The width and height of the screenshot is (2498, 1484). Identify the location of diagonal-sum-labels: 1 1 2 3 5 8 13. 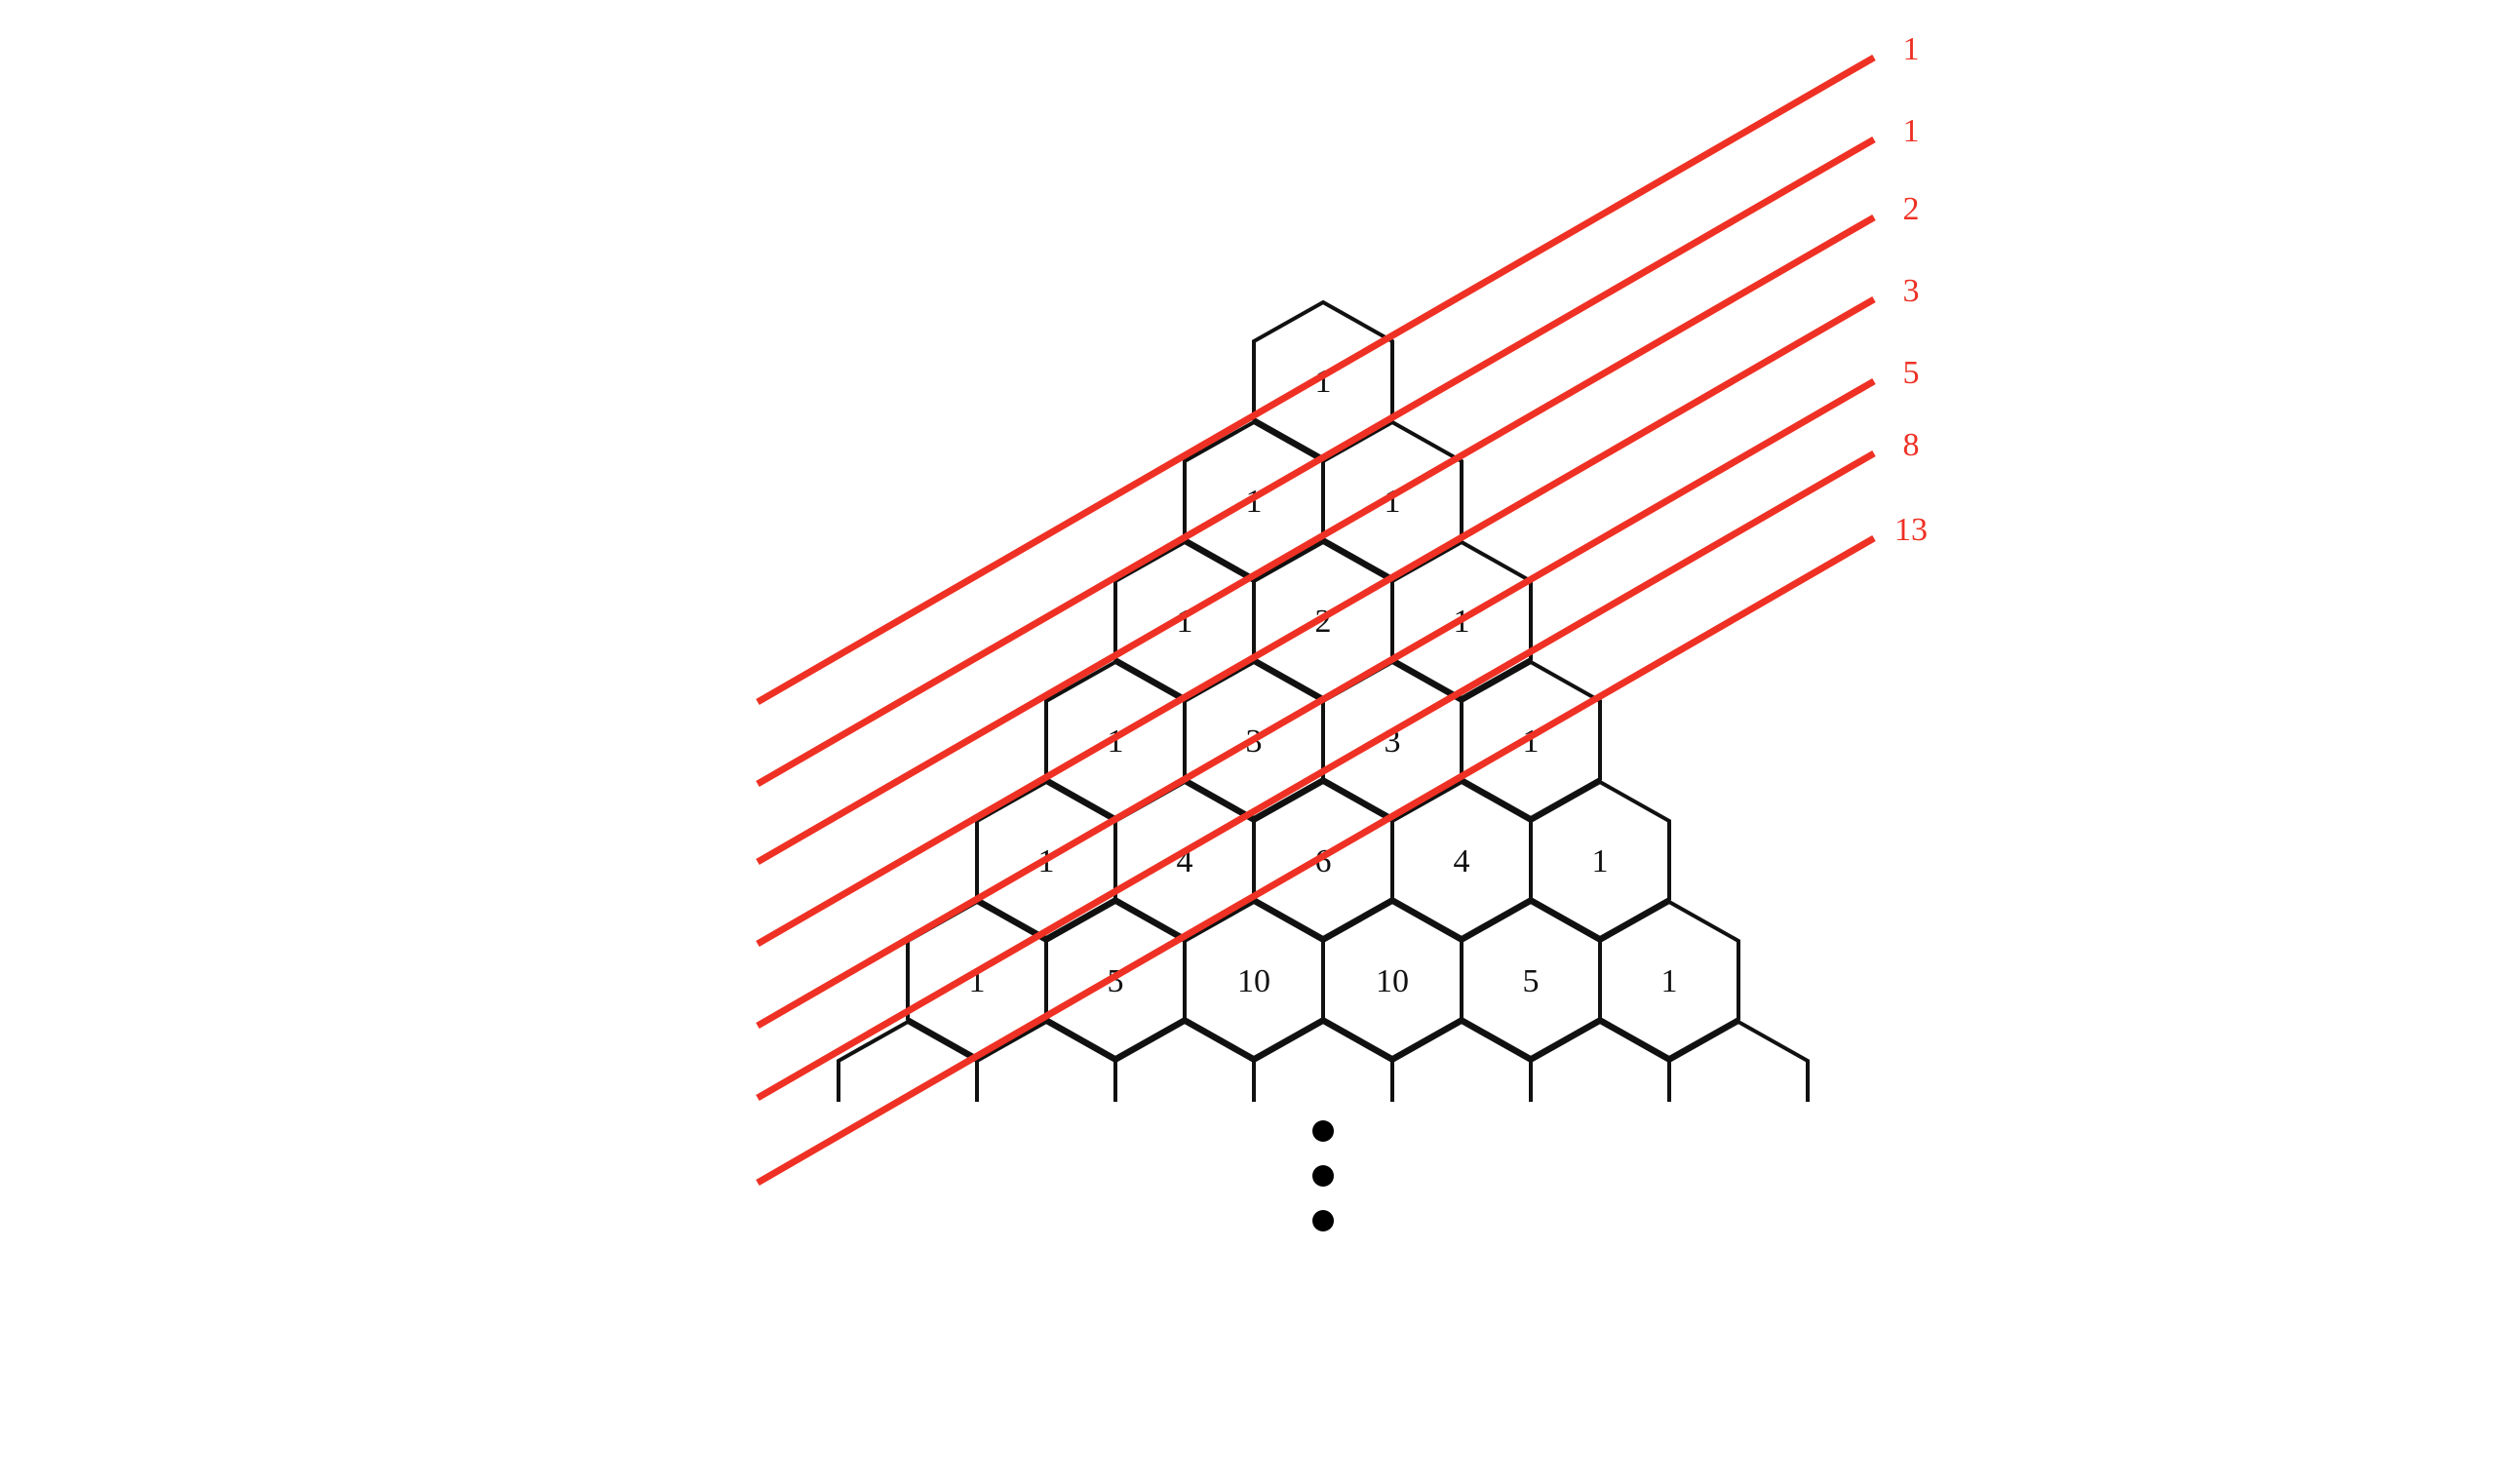
(1911, 289).